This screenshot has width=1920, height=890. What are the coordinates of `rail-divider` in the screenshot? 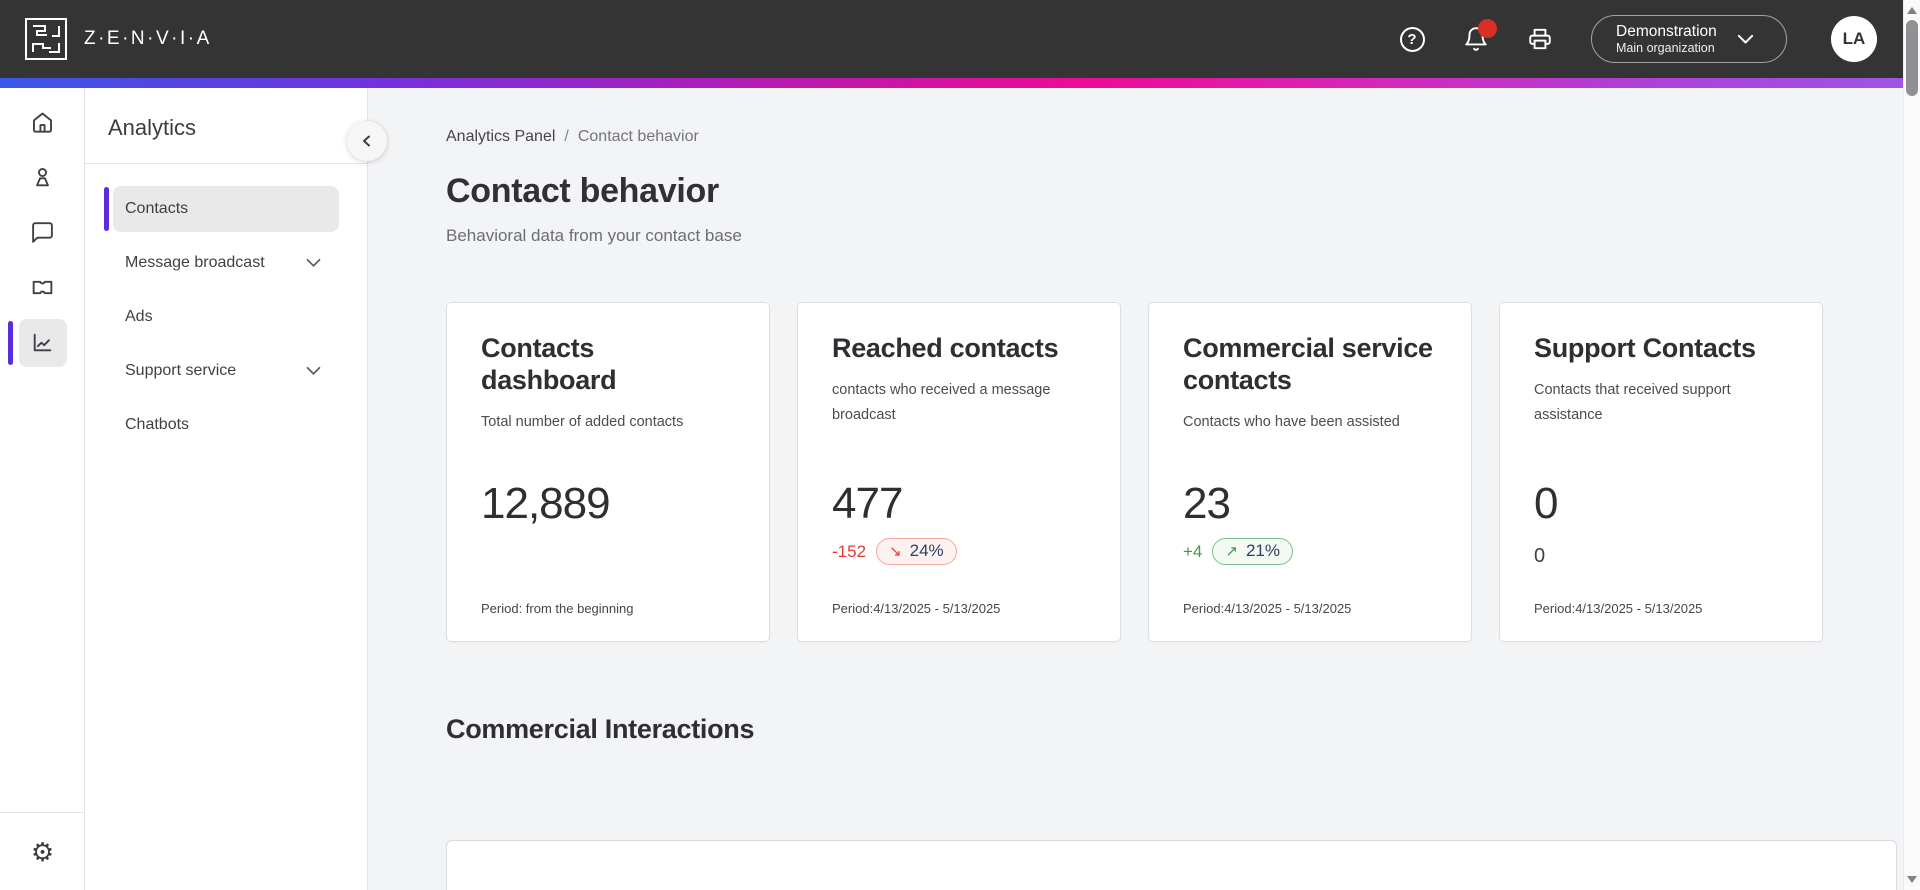 It's located at (42, 812).